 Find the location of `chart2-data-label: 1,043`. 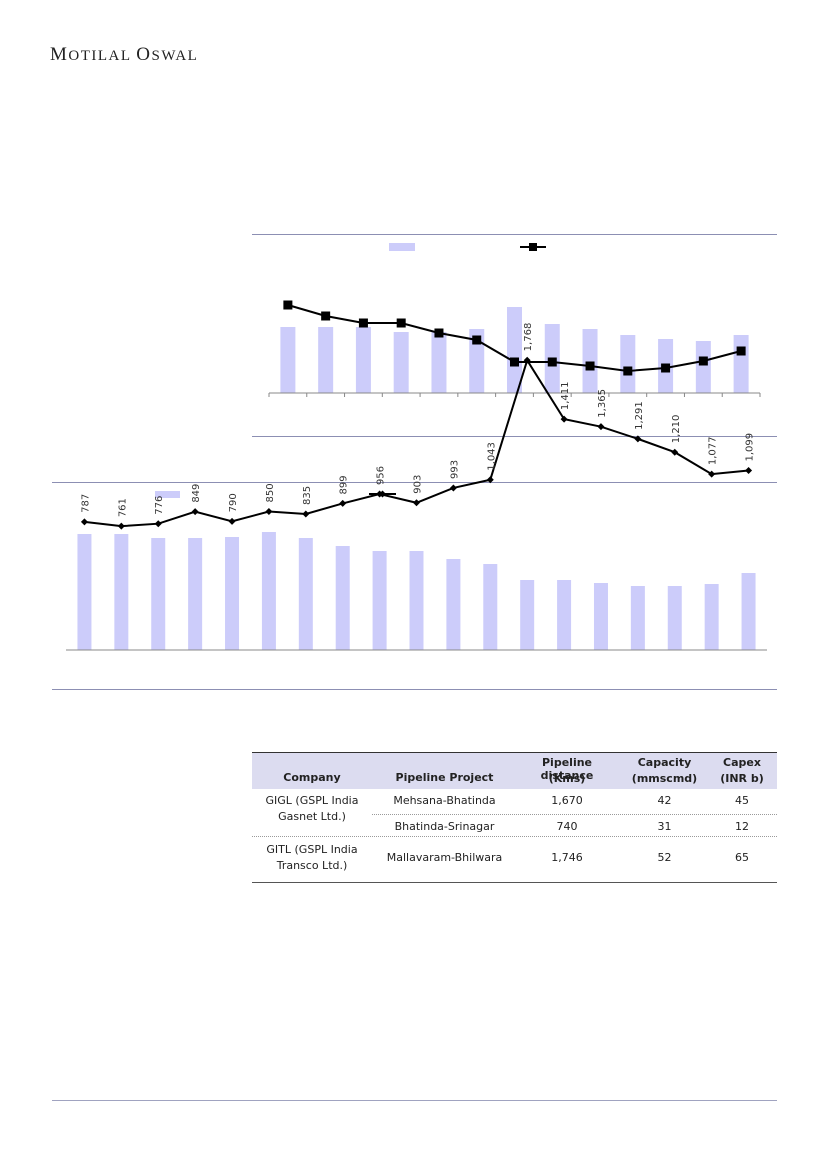

chart2-data-label: 1,043 is located at coordinates (491, 456).